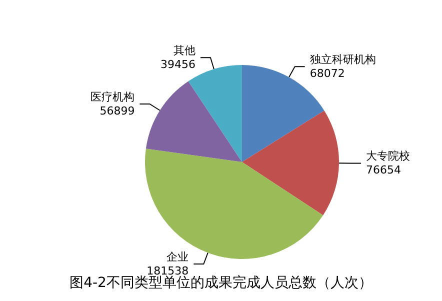 The height and width of the screenshot is (301, 442). Describe the element at coordinates (221, 283) in the screenshot. I see `text: 图4-2不同类型单位的成果完成人员总数（人次）` at that location.